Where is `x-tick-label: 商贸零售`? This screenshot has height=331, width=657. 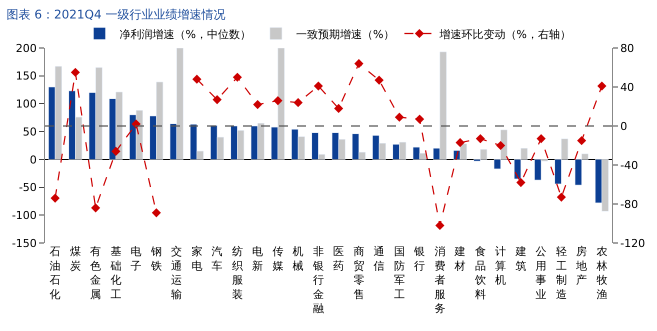
x-tick-label: 商贸零售 is located at coordinates (358, 273).